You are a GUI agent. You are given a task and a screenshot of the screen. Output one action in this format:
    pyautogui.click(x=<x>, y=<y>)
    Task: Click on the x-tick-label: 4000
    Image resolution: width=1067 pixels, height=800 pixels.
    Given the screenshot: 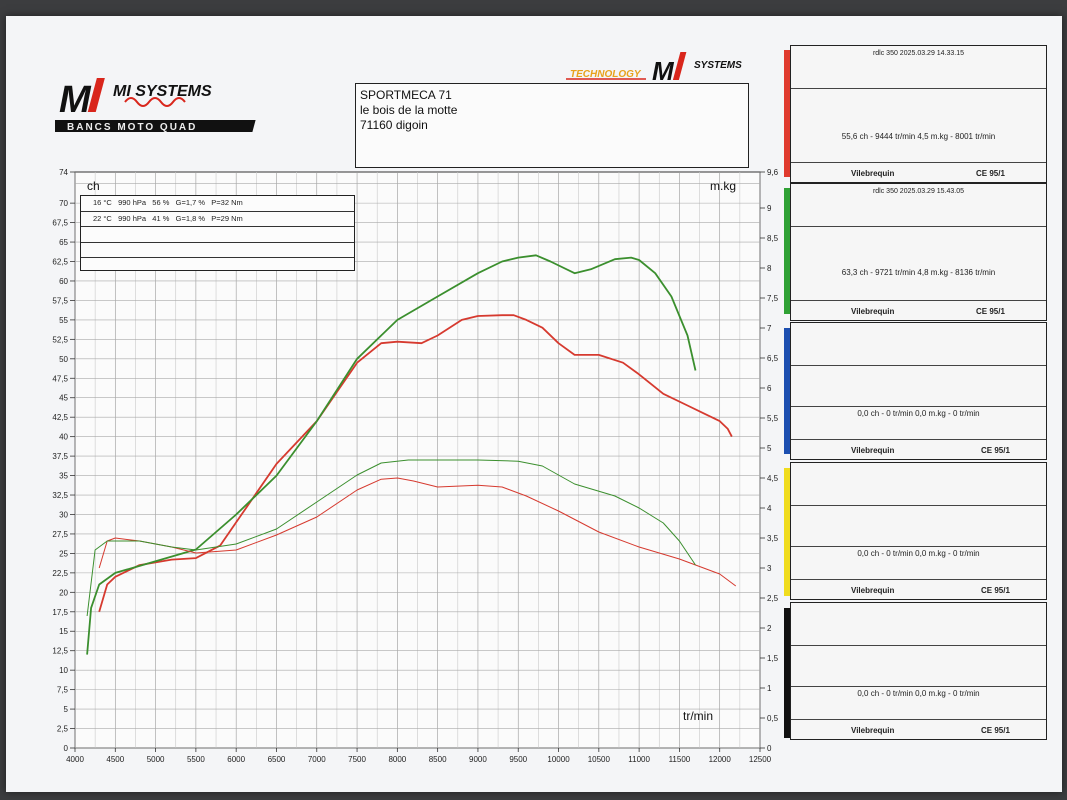 What is the action you would take?
    pyautogui.click(x=75, y=759)
    